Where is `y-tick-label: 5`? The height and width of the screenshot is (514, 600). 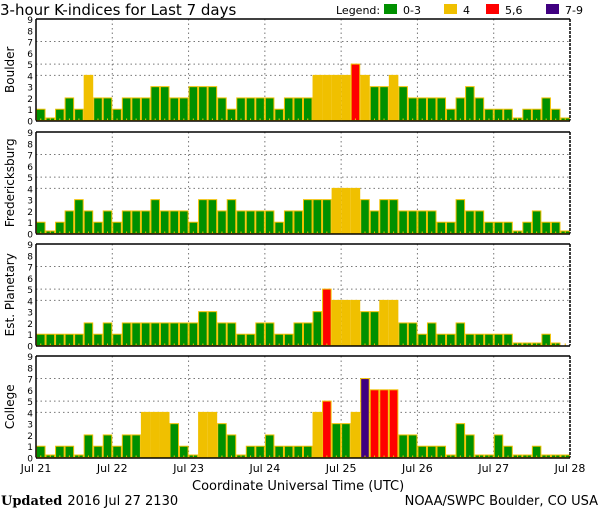
y-tick-label: 5 is located at coordinates (30, 179).